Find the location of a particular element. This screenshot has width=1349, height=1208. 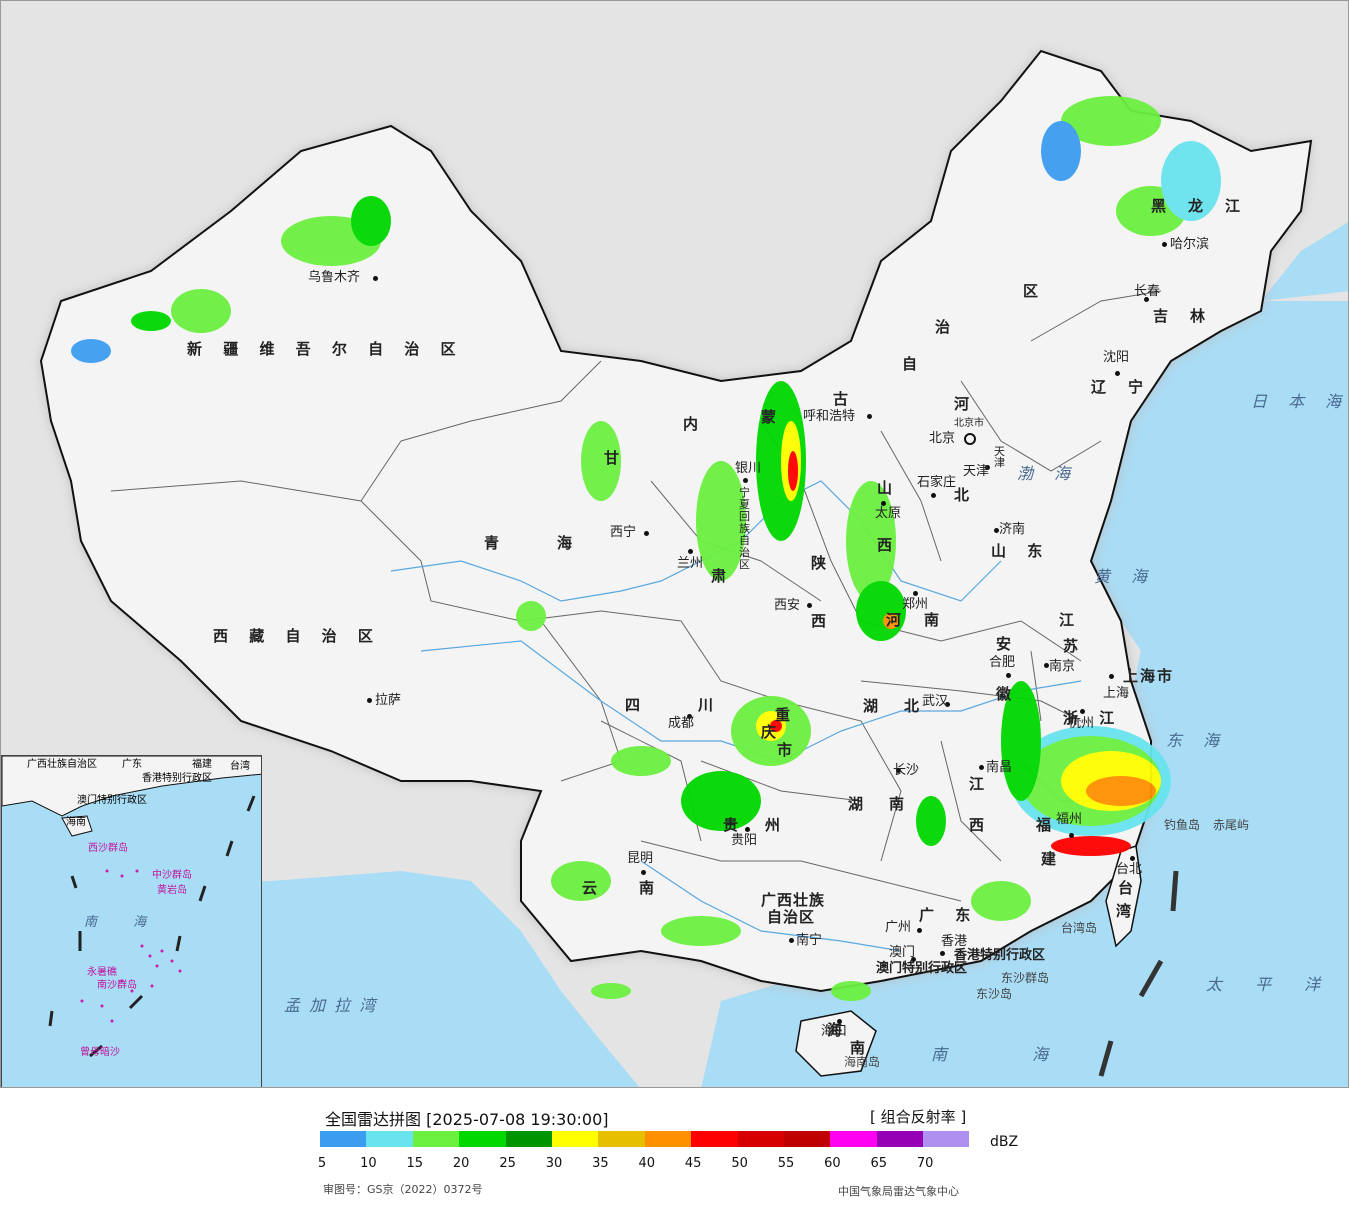

dot-zhengzhou is located at coordinates (915, 593).